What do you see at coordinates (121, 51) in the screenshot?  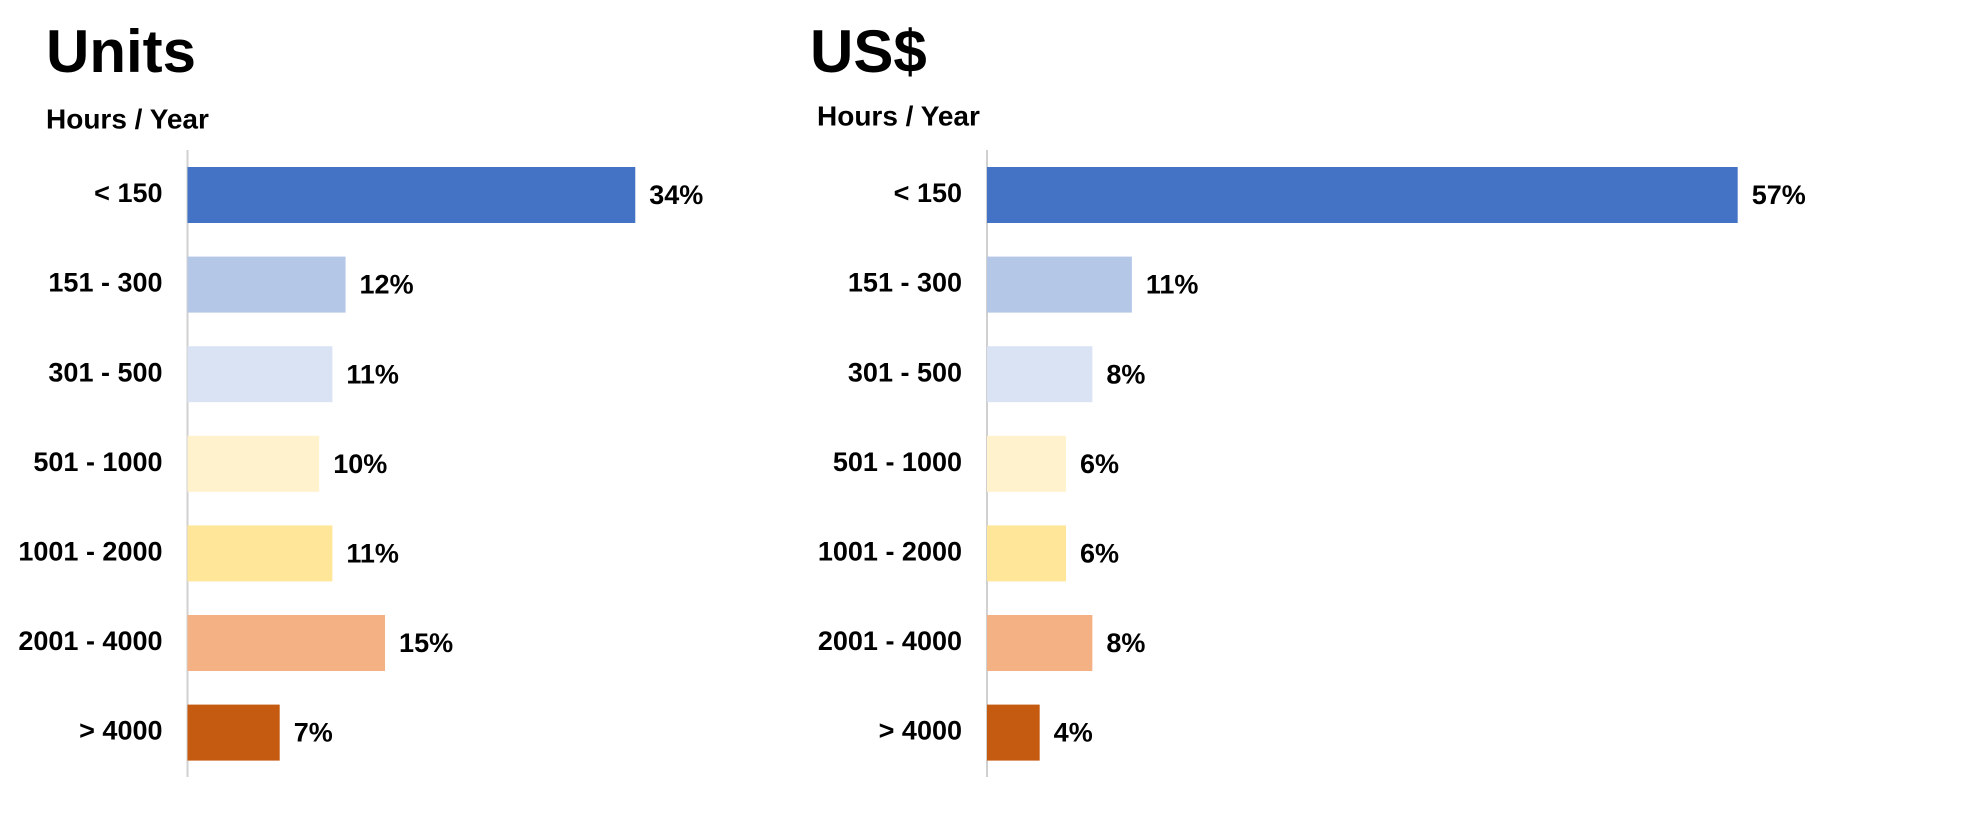 I see `chart-title: Units` at bounding box center [121, 51].